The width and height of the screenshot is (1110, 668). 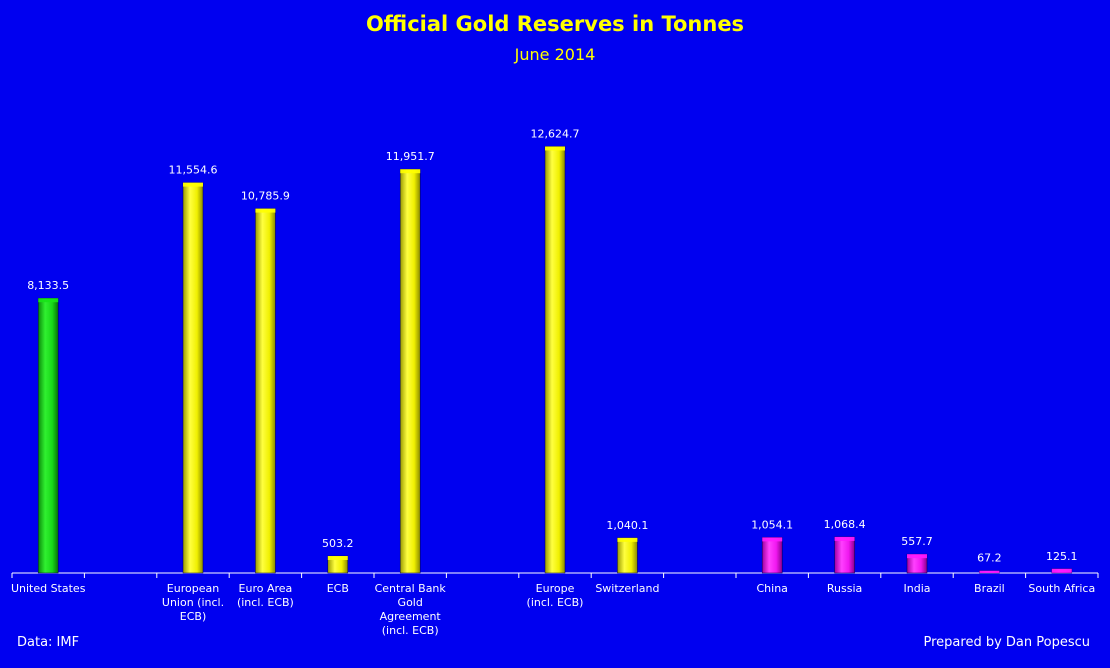 What do you see at coordinates (1007, 642) in the screenshot?
I see `author-credit: Prepared by Dan Popescu` at bounding box center [1007, 642].